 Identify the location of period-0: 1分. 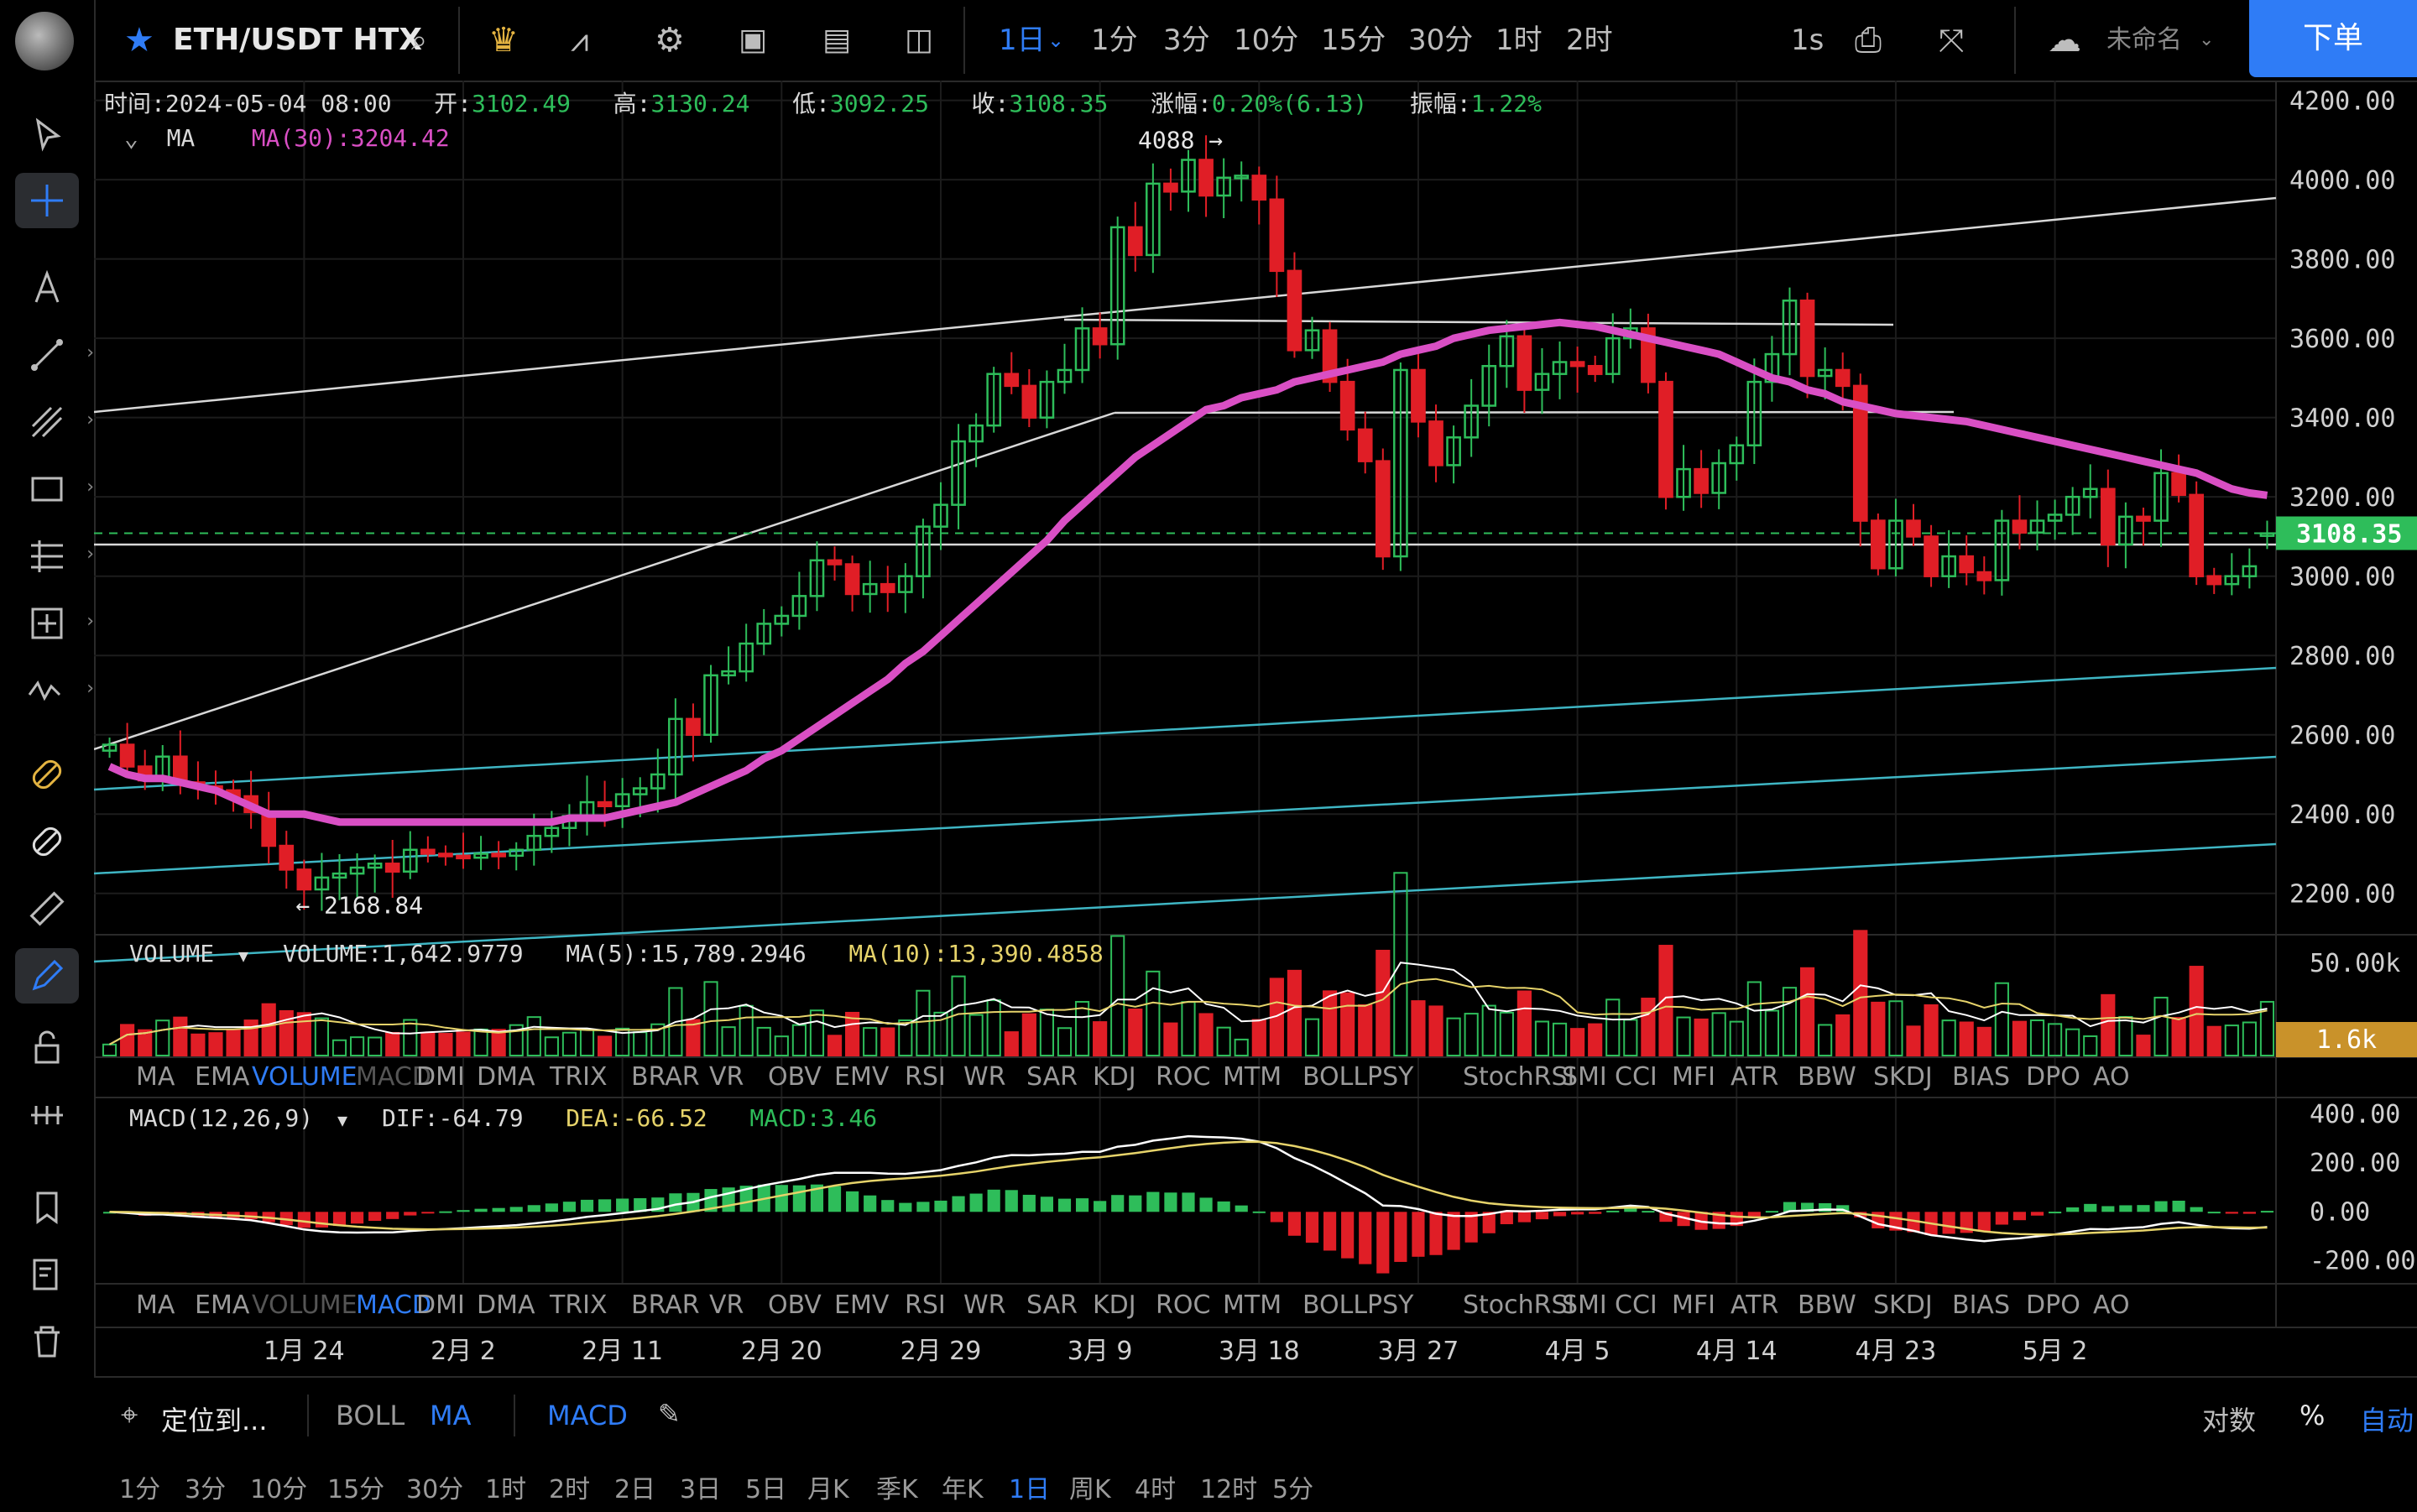
(140, 1489).